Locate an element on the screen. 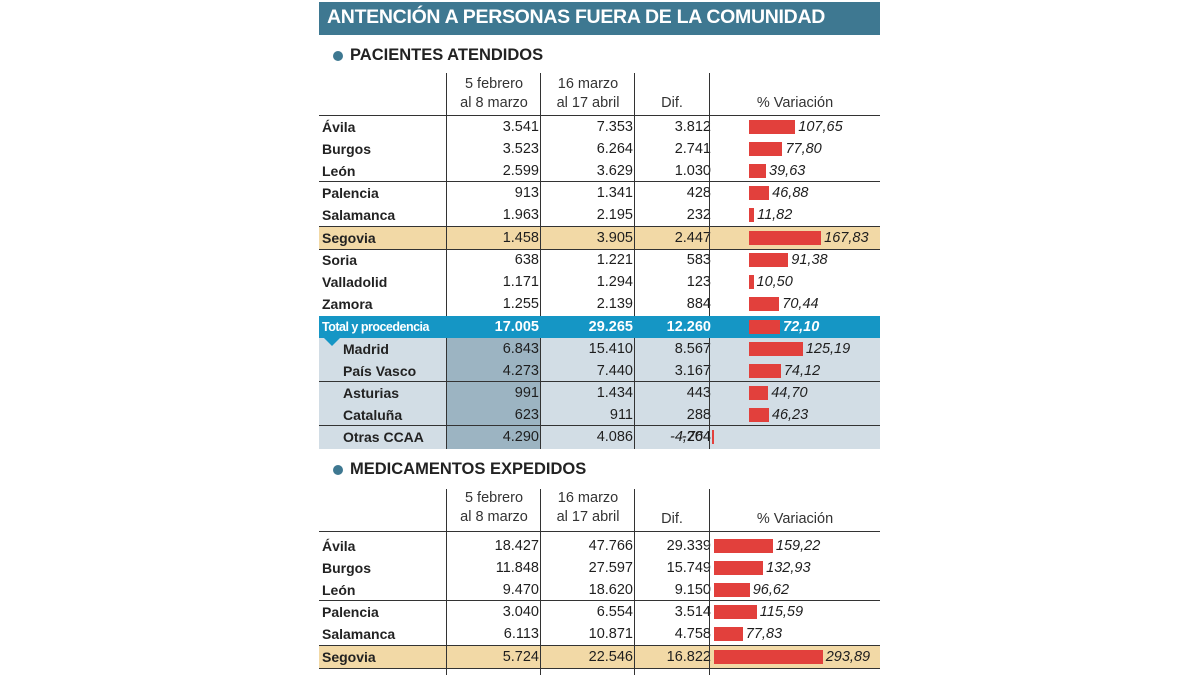  variation-percent: 72,10 is located at coordinates (801, 327).